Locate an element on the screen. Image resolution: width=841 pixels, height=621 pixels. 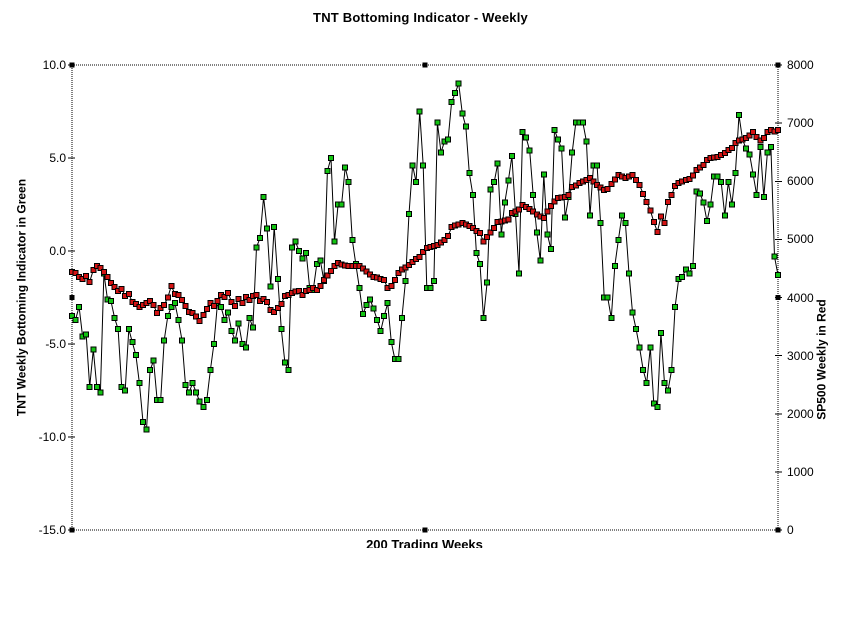
right-tick-label: 8000 is located at coordinates (800, 65).